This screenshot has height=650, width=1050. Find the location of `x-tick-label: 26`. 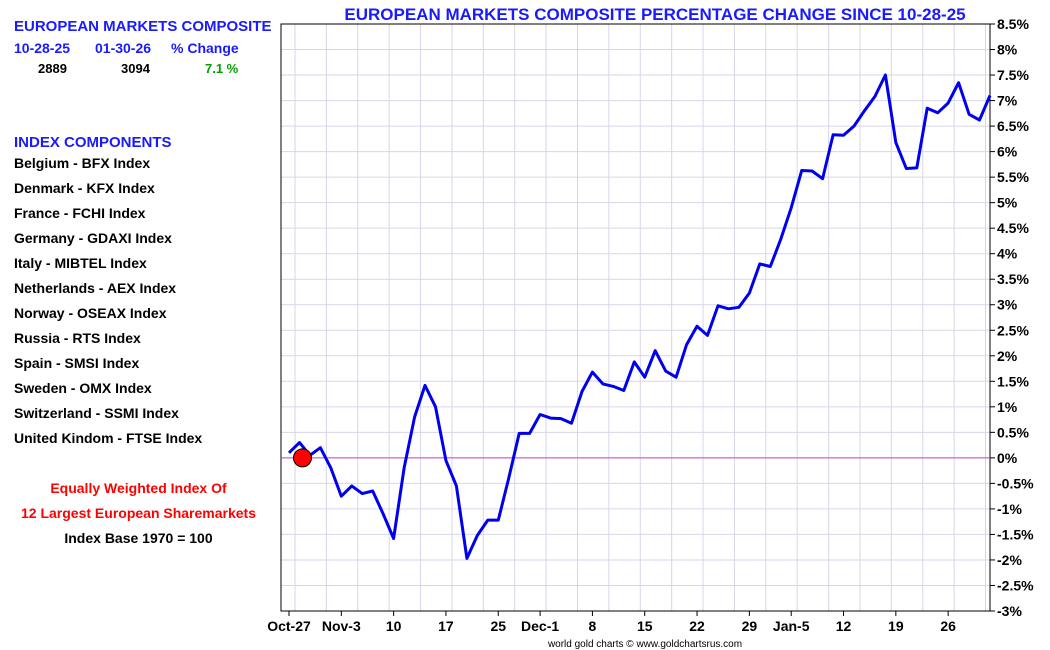

x-tick-label: 26 is located at coordinates (948, 626).